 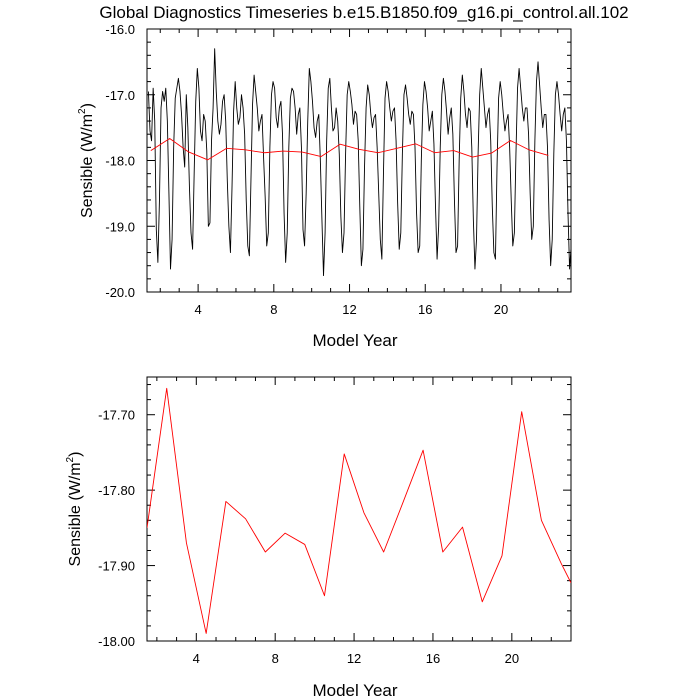 I want to click on y-tick-label: -19.0, so click(x=120, y=226).